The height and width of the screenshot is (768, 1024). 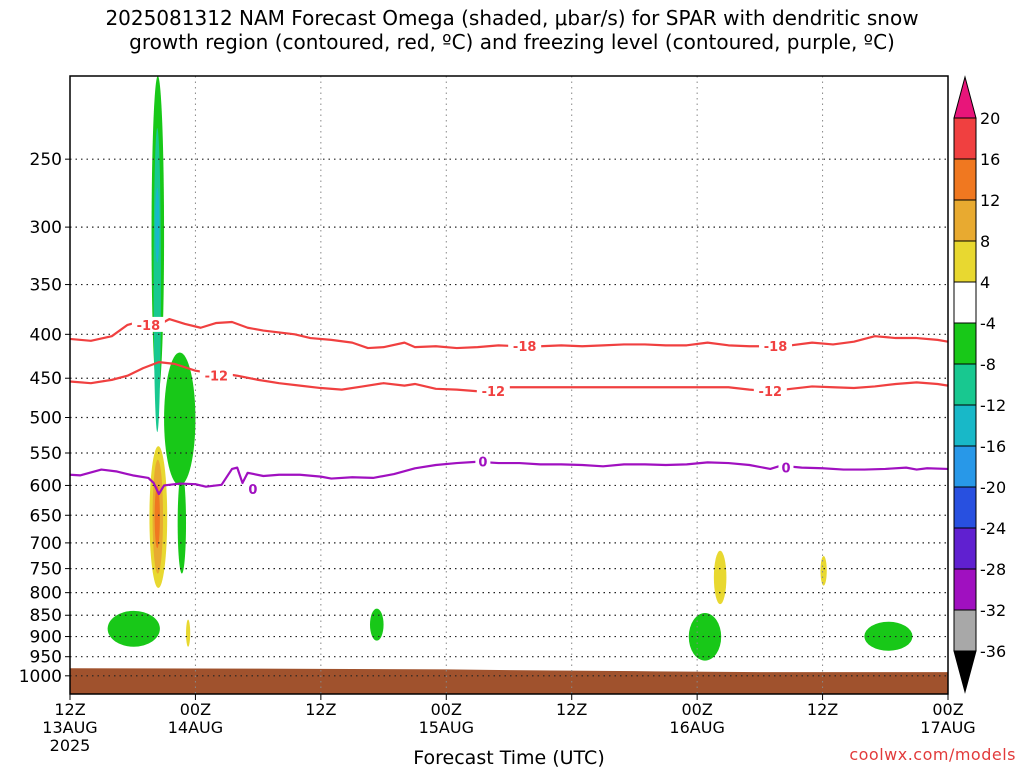 I want to click on y-tick-label: 800, so click(x=46, y=594).